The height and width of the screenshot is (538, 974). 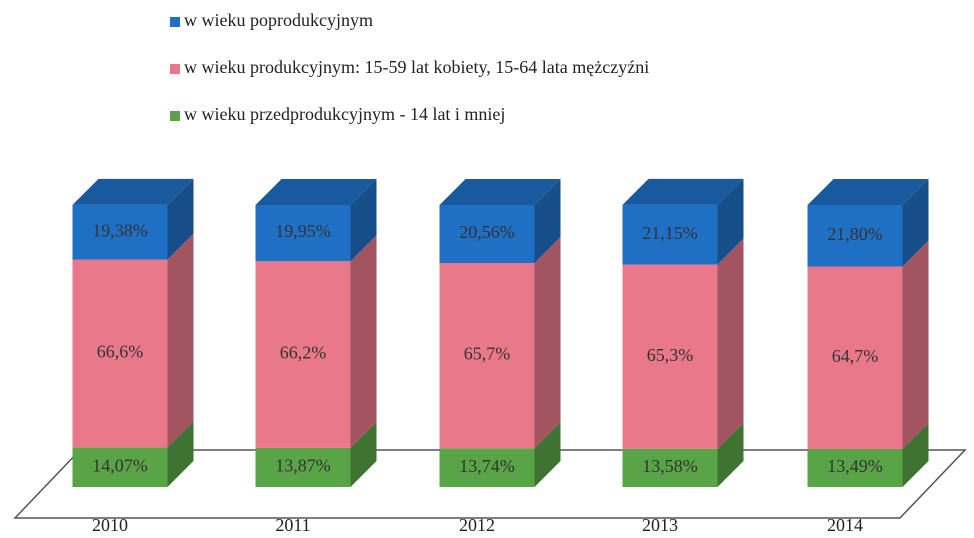 I want to click on x-tick-label: 2013, so click(x=660, y=525).